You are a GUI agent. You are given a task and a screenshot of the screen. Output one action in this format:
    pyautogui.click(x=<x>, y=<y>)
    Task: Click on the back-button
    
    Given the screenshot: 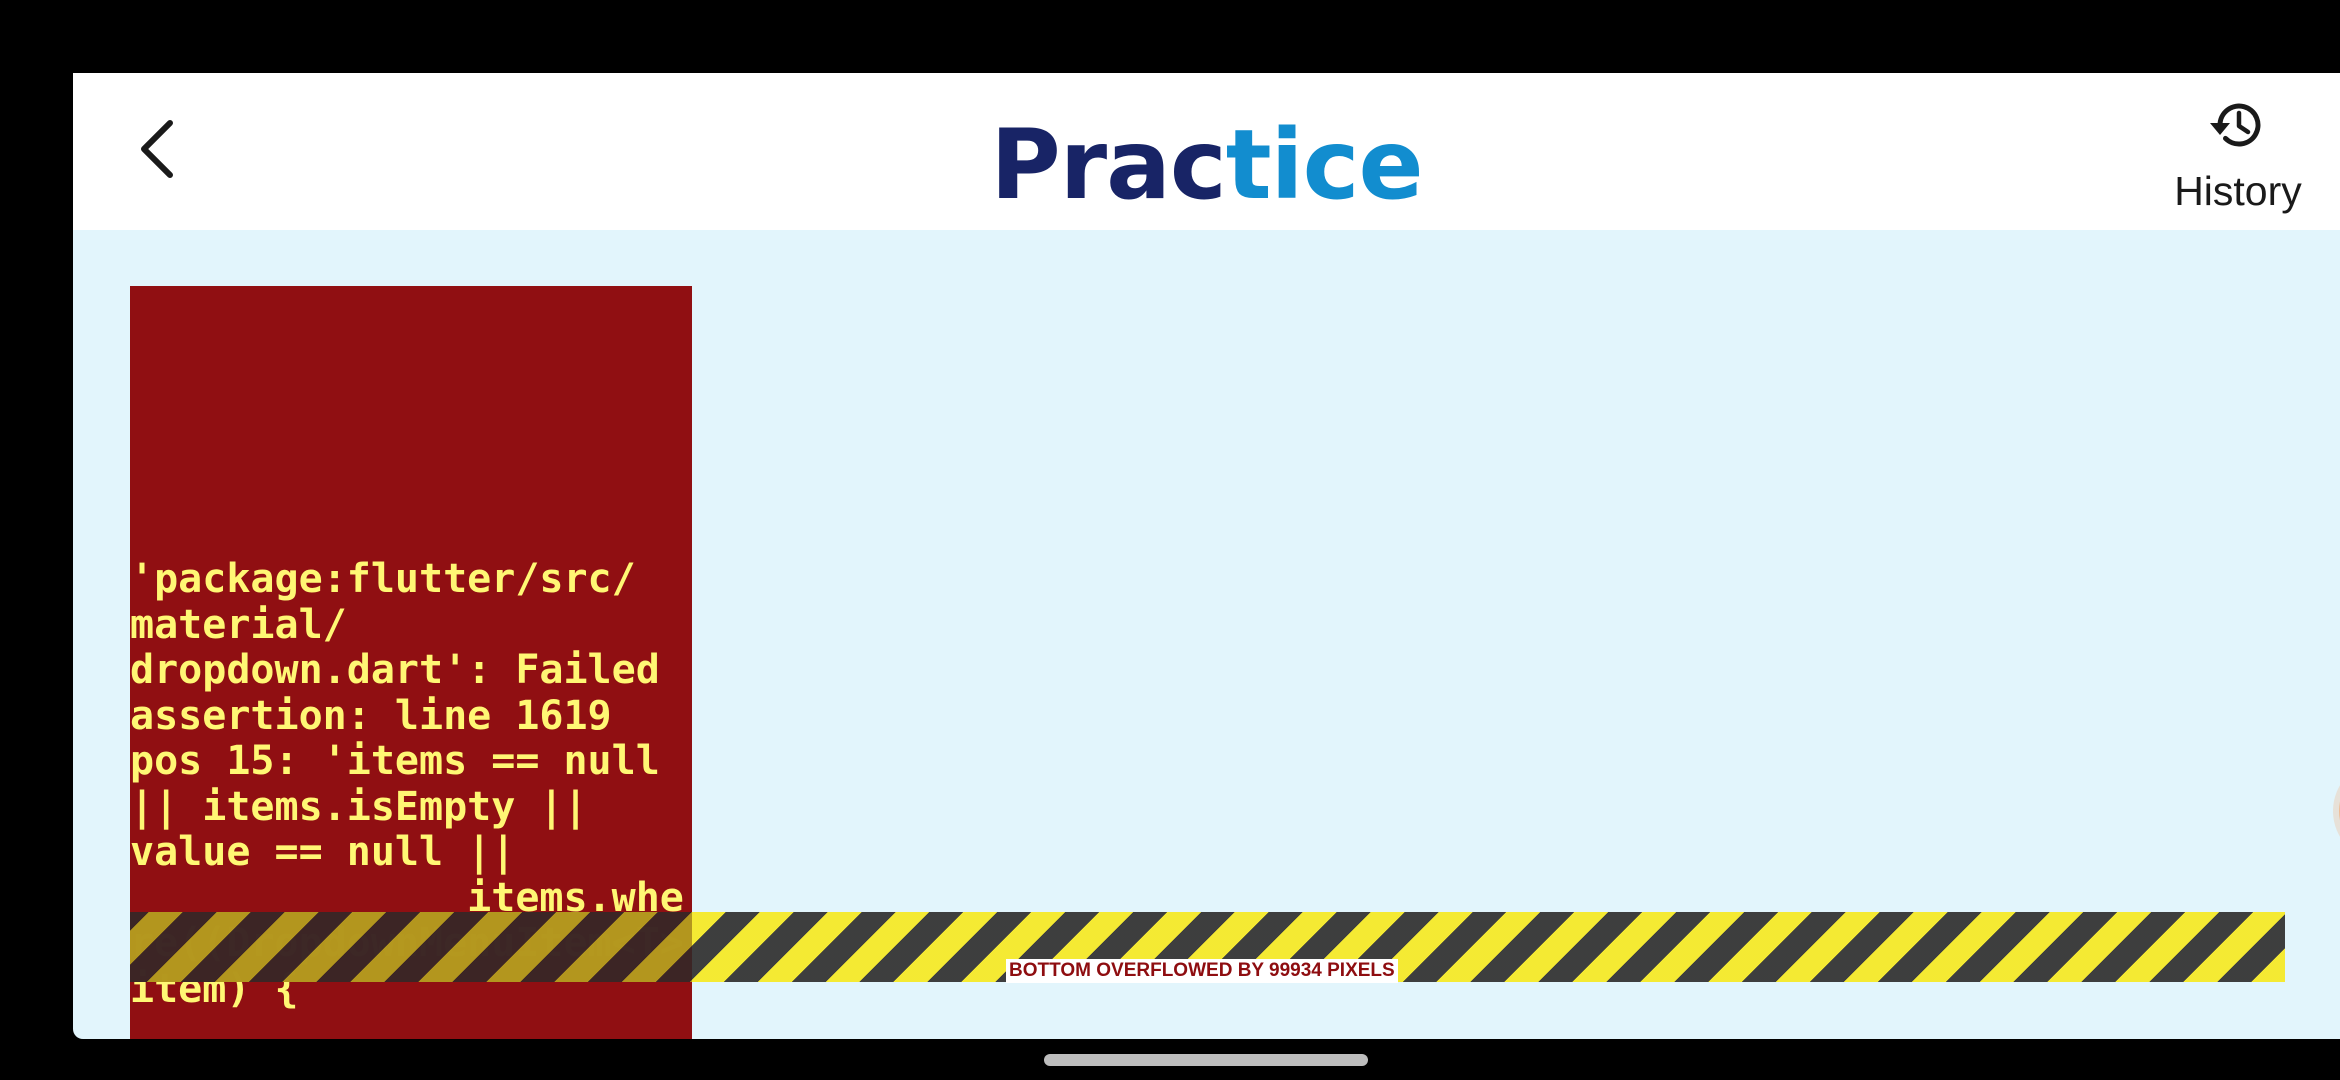 What is the action you would take?
    pyautogui.click(x=157, y=149)
    